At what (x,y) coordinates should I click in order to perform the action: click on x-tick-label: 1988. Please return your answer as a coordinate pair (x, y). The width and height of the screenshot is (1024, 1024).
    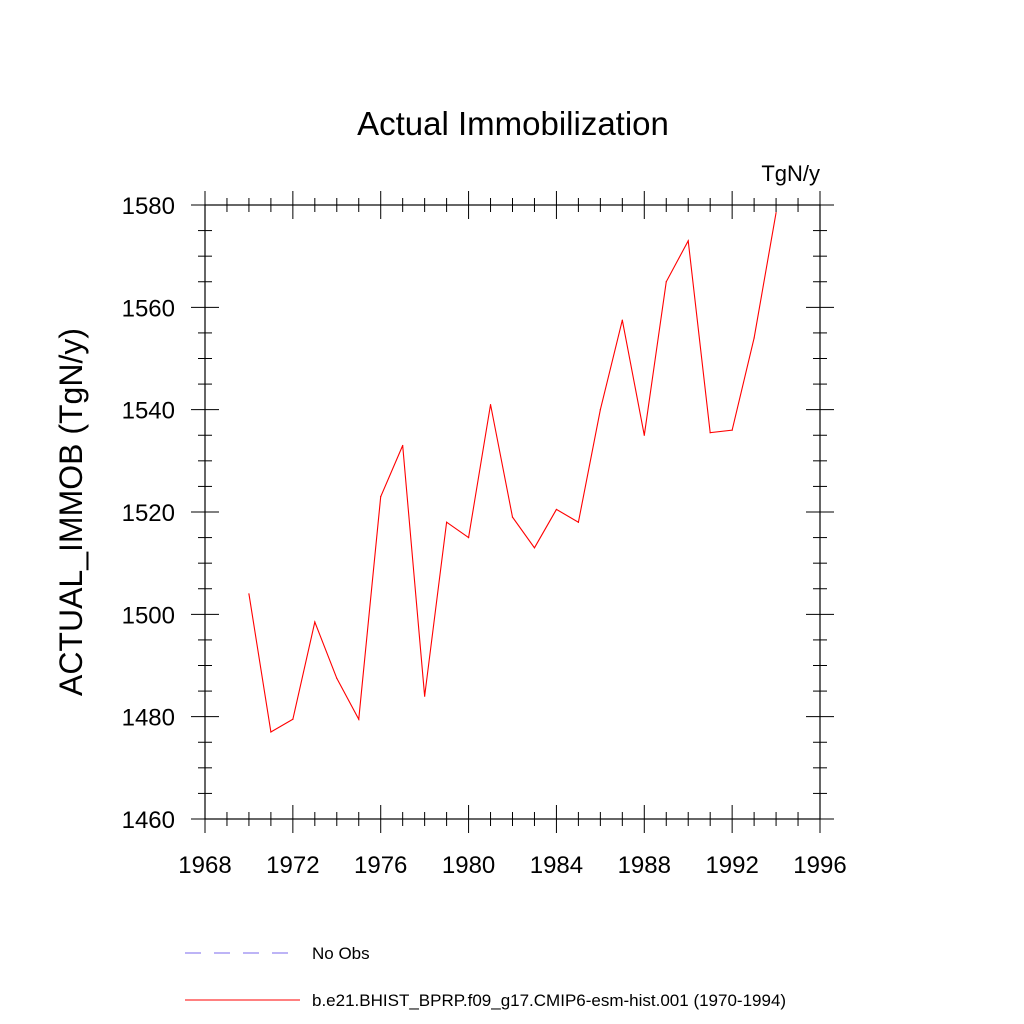
    Looking at the image, I should click on (644, 865).